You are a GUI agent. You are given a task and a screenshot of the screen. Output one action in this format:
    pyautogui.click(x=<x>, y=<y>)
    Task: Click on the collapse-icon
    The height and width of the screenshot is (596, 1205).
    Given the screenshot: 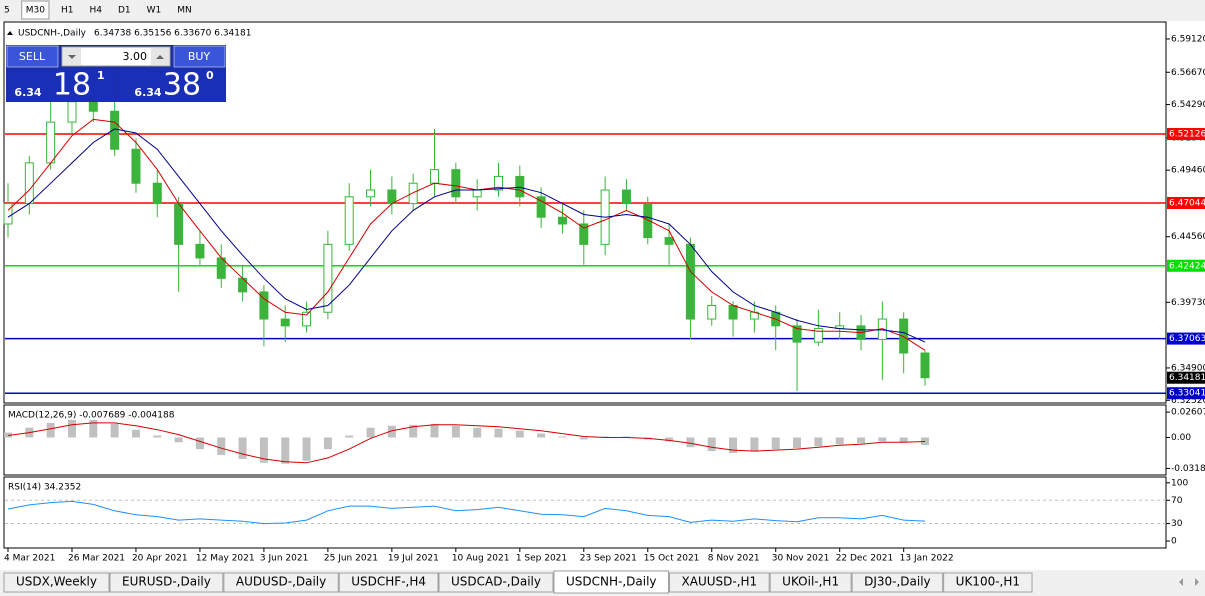 What is the action you would take?
    pyautogui.click(x=10, y=33)
    